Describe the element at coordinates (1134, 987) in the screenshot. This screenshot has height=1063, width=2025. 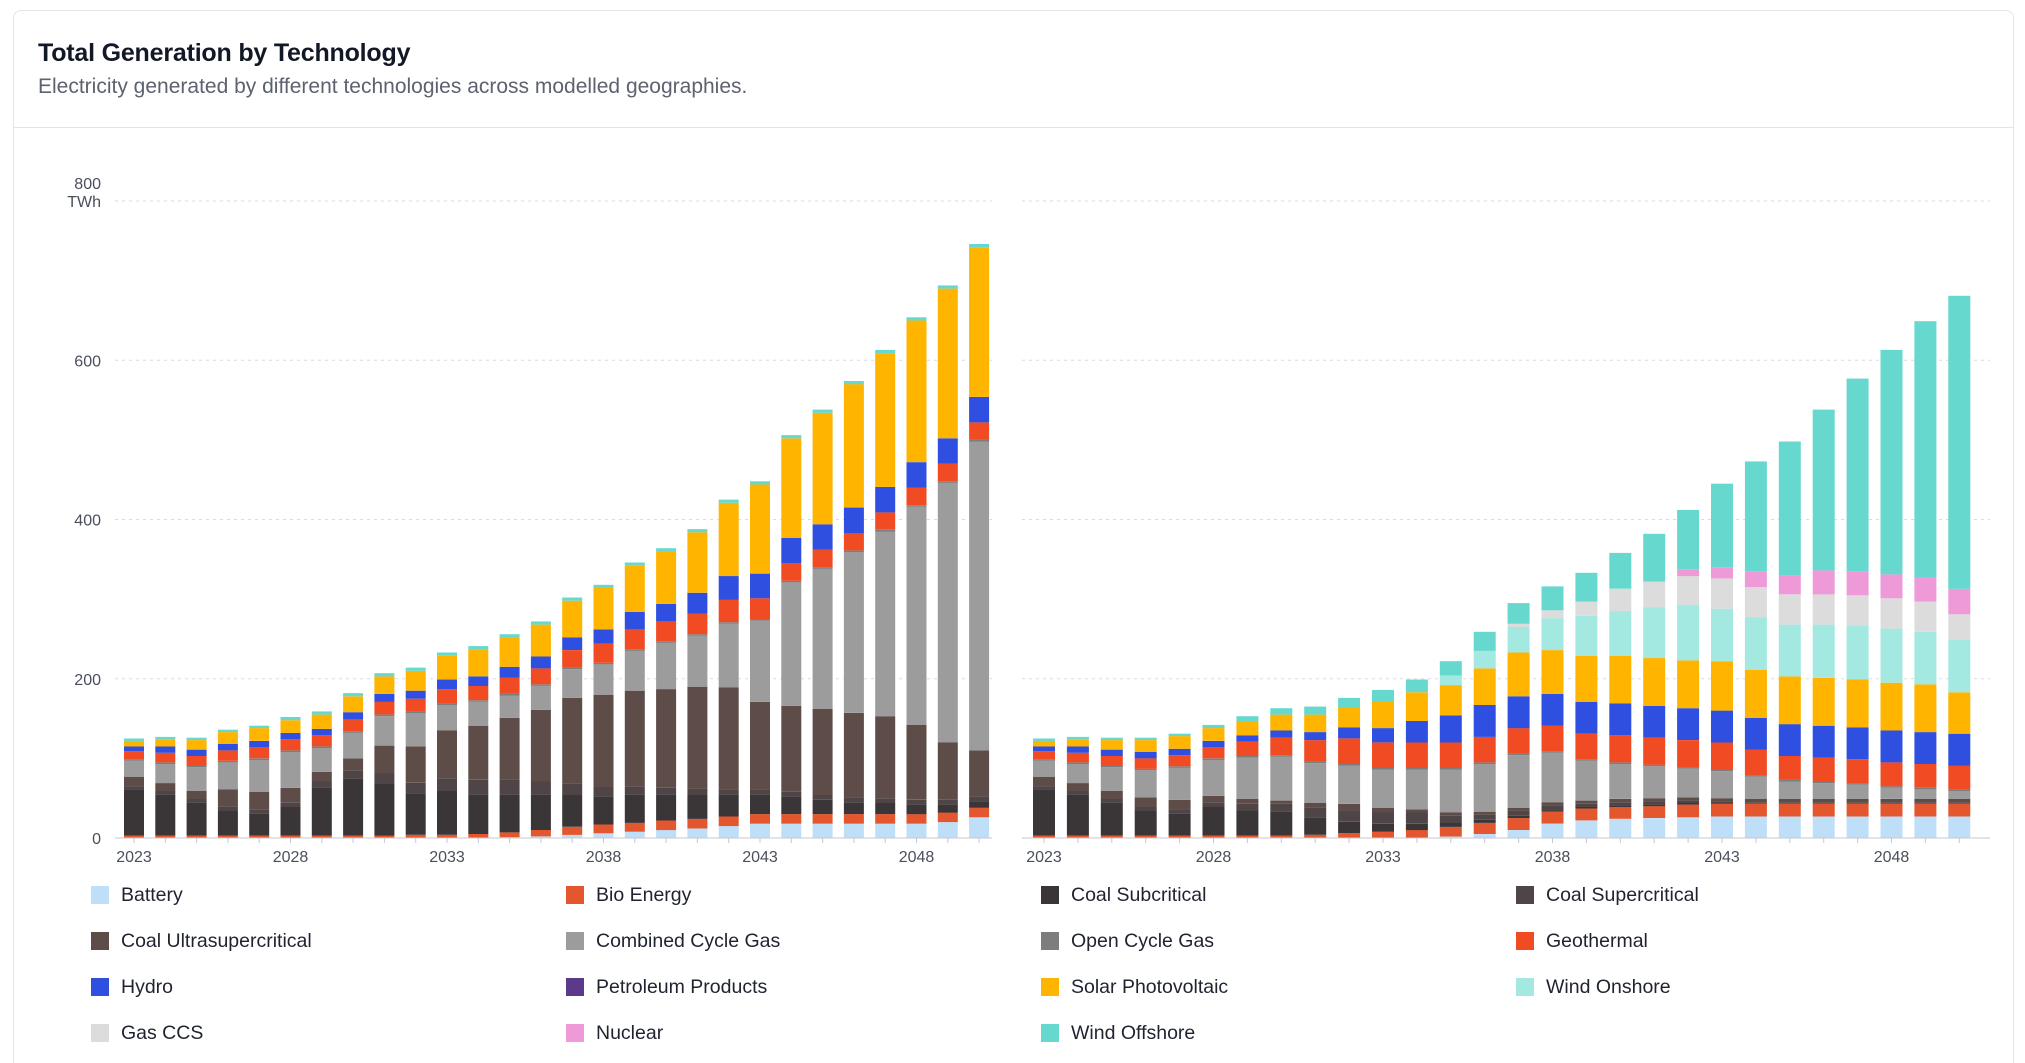
I see `legend-item: Solar Photovoltaic` at that location.